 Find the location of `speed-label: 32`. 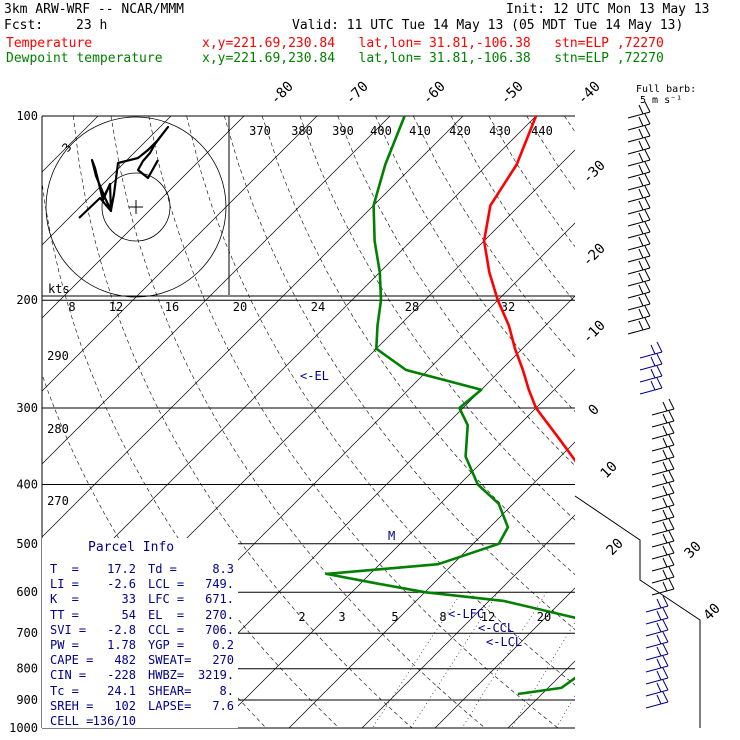

speed-label: 32 is located at coordinates (508, 307).